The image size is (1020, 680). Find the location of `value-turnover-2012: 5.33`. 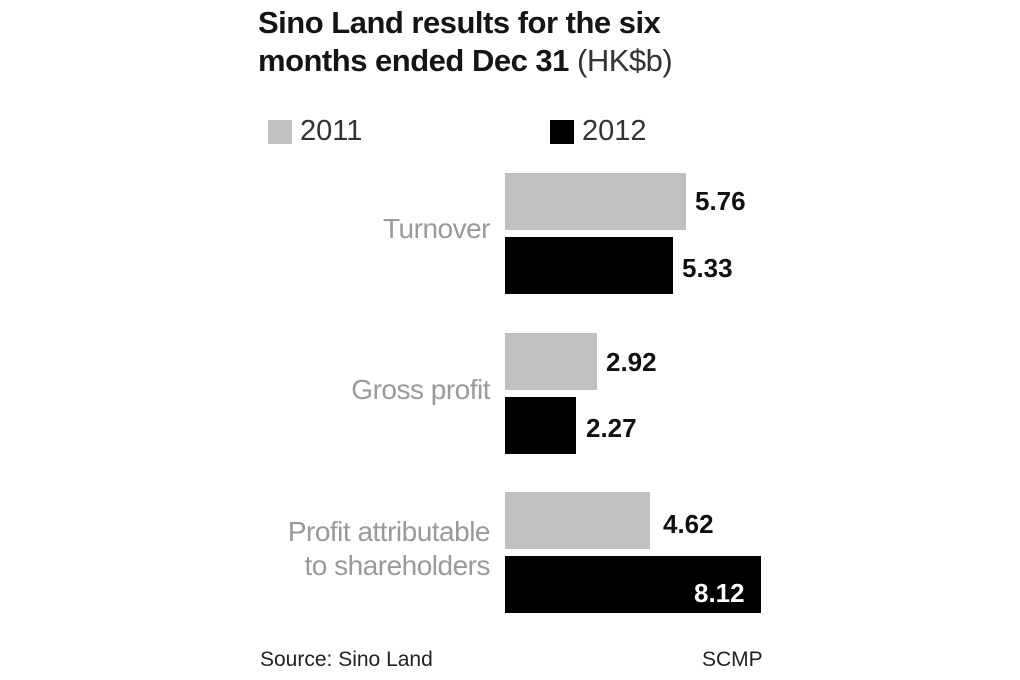

value-turnover-2012: 5.33 is located at coordinates (707, 268).